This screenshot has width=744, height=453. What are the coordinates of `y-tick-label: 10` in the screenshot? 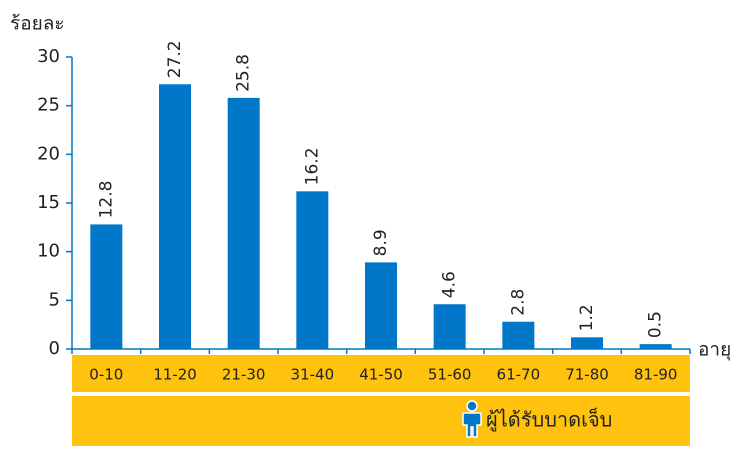 It's located at (48, 251).